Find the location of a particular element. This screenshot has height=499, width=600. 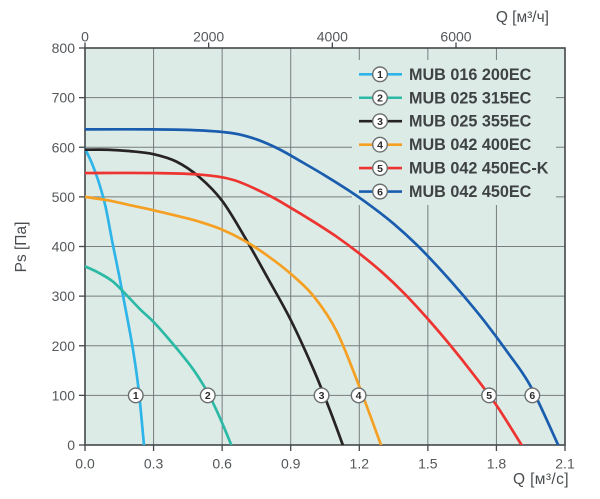

axis-title-flow-m3h: Q [м³/ч] is located at coordinates (522, 17).